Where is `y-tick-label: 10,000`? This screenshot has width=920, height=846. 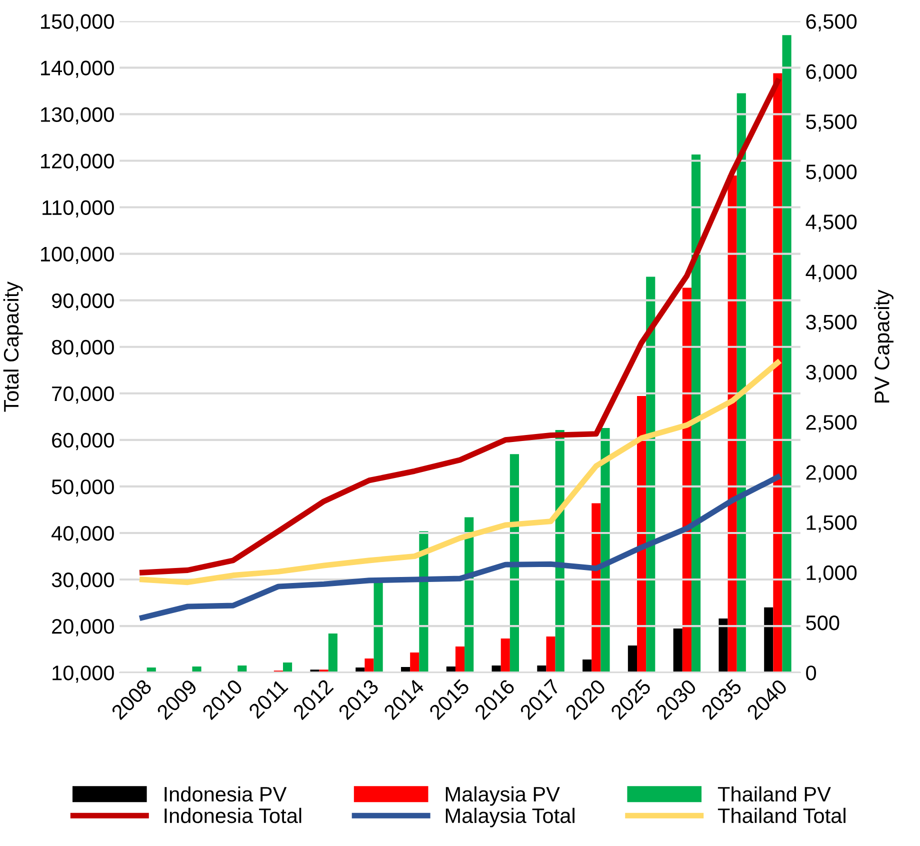
y-tick-label: 10,000 is located at coordinates (83, 674).